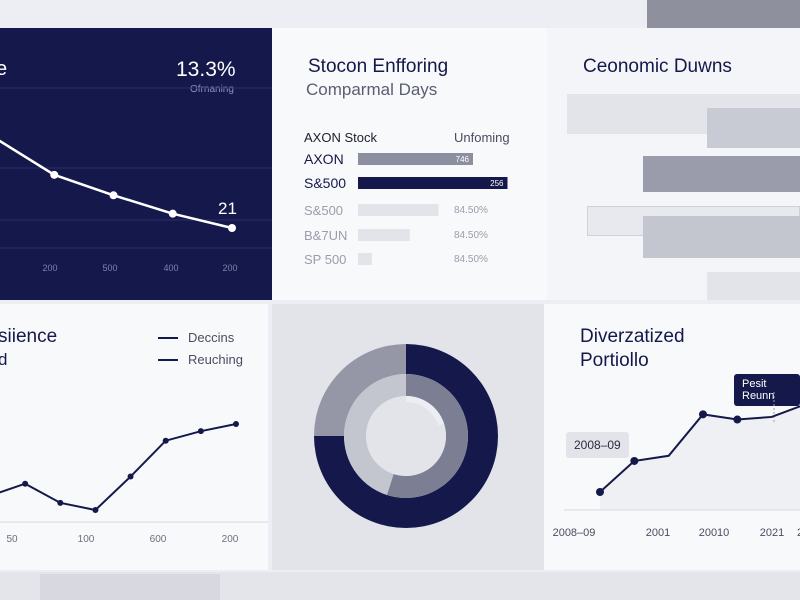  What do you see at coordinates (4, 69) in the screenshot?
I see `panel-title: e` at bounding box center [4, 69].